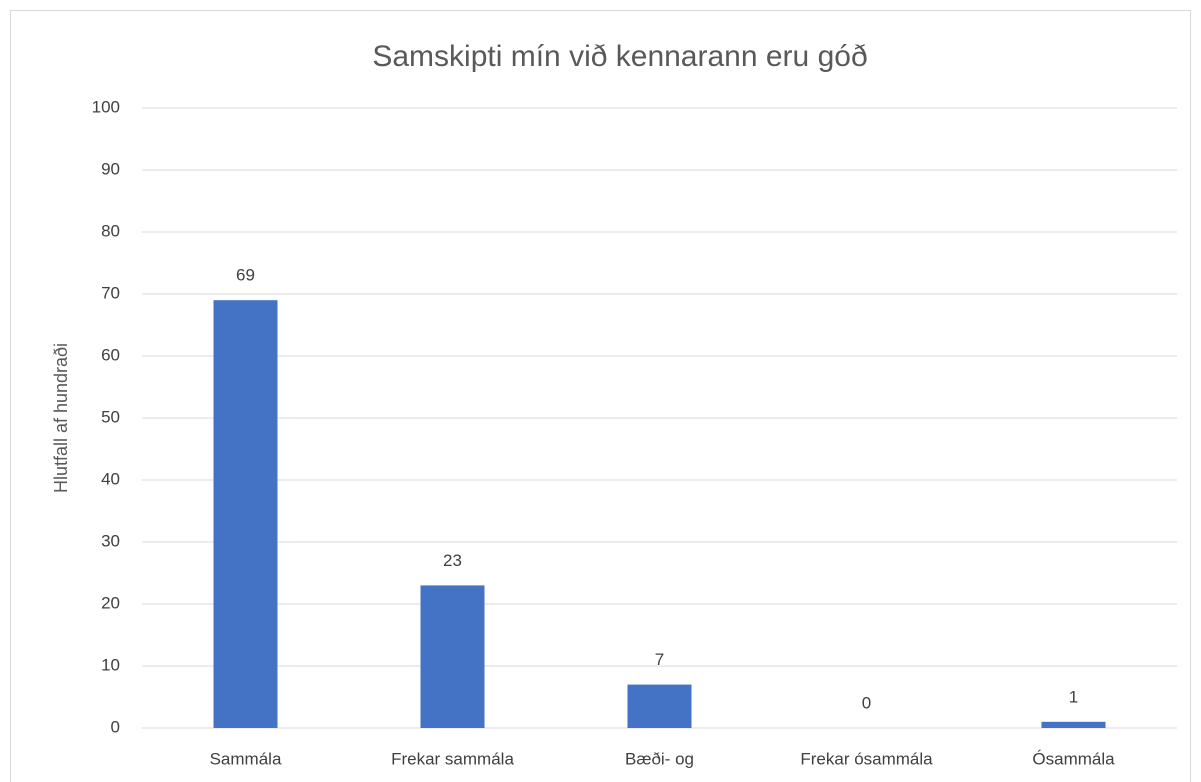 This screenshot has height=782, width=1201. Describe the element at coordinates (452, 758) in the screenshot. I see `x-tick-label: Frekar sammála` at that location.